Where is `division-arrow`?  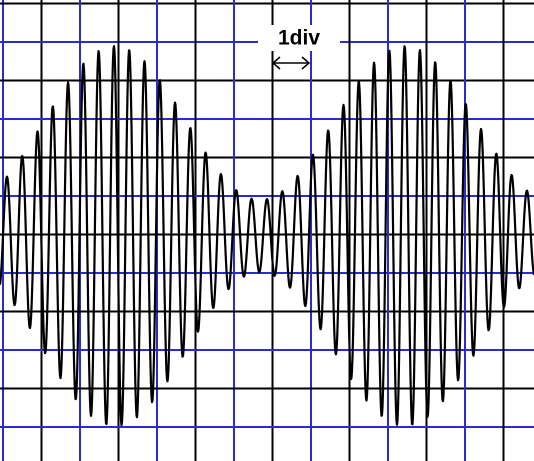
division-arrow is located at coordinates (291, 63).